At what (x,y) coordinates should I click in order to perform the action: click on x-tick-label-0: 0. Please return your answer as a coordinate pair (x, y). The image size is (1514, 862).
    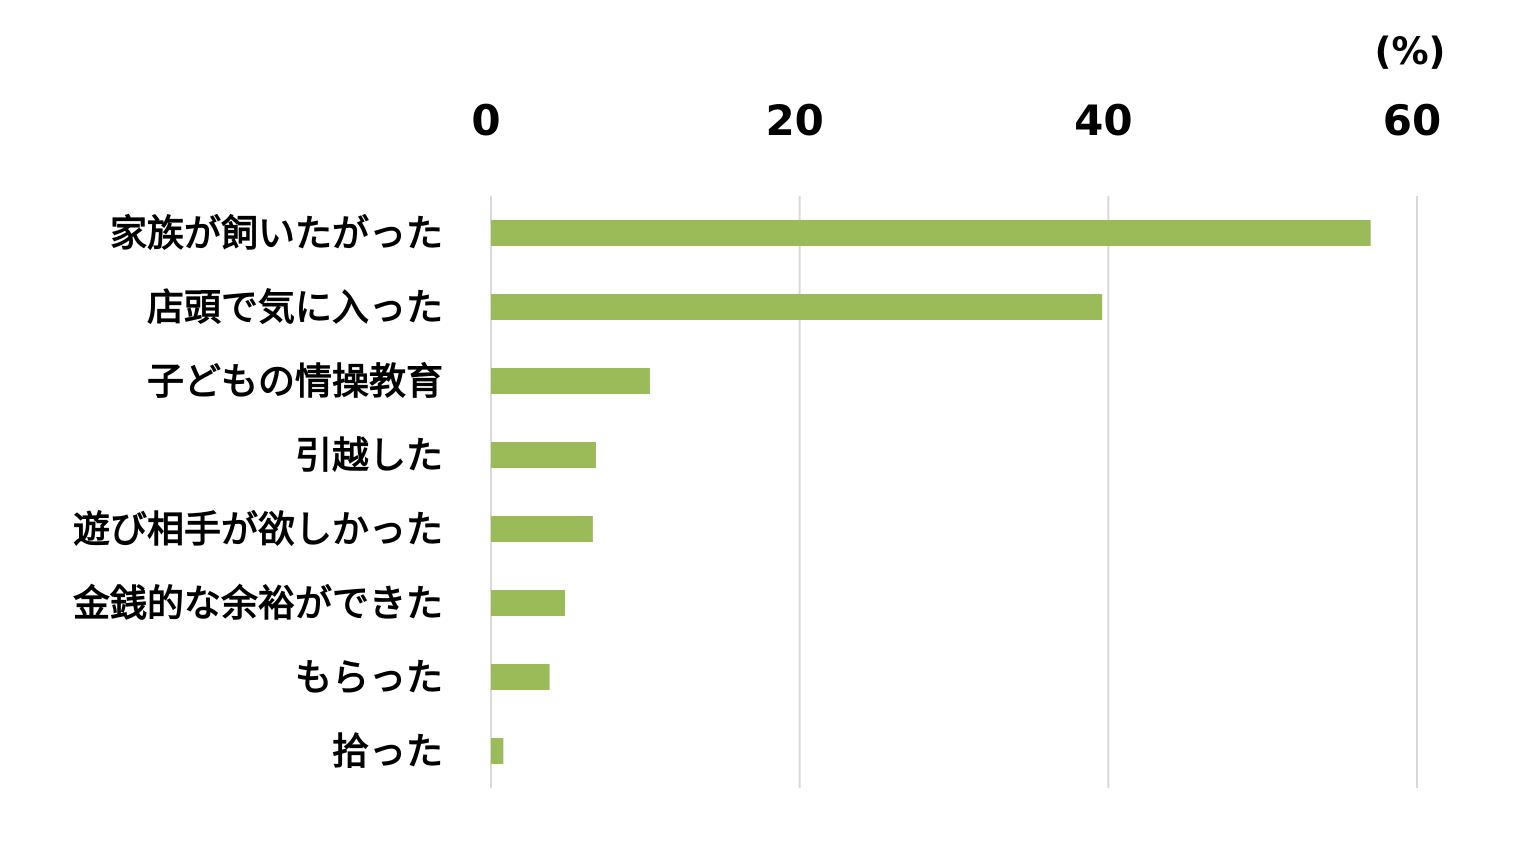
    Looking at the image, I should click on (485, 120).